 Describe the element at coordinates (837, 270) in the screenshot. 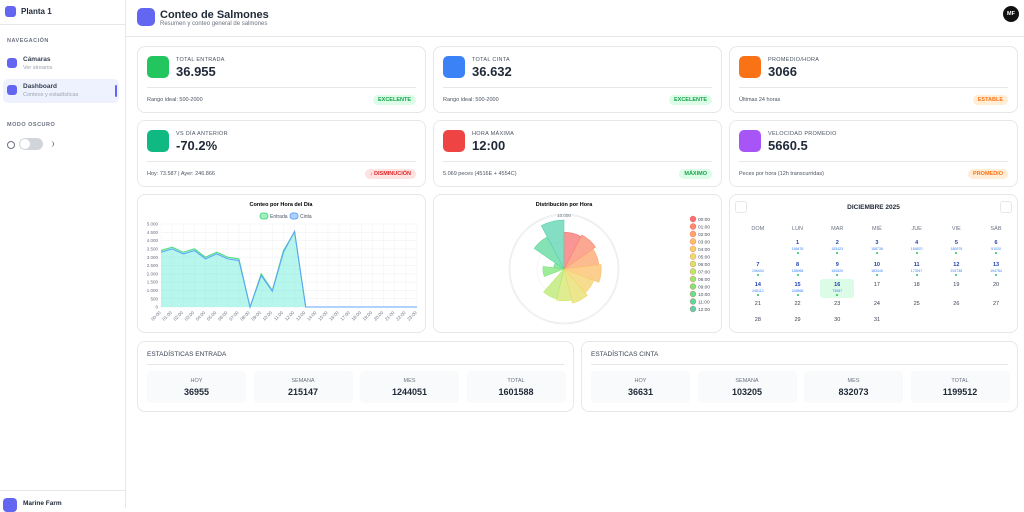

I see `day-count: 184520` at that location.